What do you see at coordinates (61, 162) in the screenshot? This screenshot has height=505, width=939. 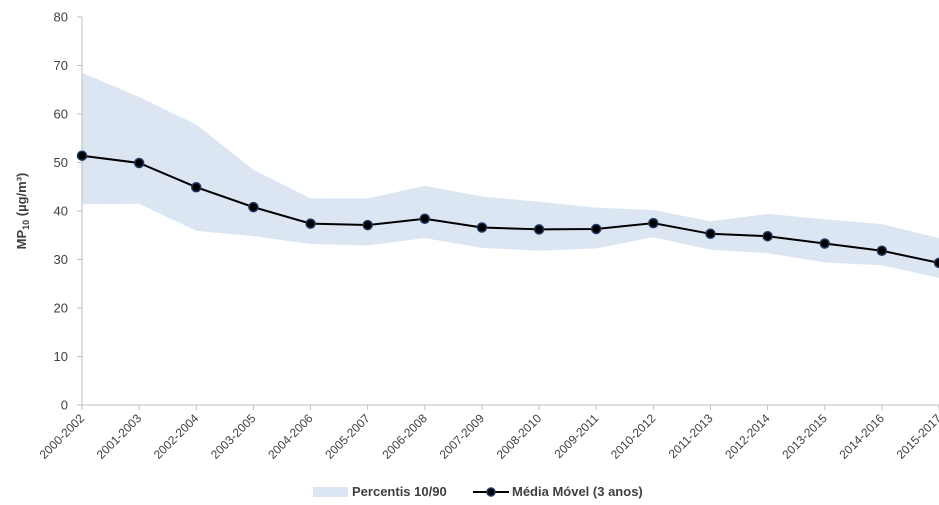 I see `y-tick-label: 50` at bounding box center [61, 162].